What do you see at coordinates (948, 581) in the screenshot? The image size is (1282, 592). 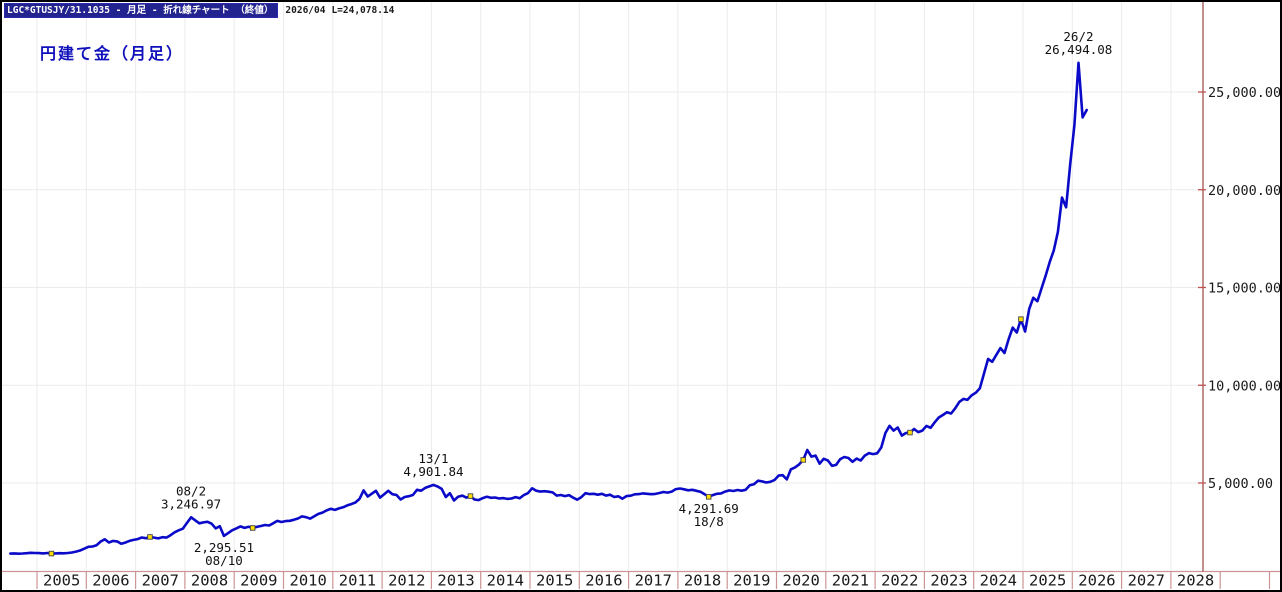 I see `x-axis-label: 2023` at bounding box center [948, 581].